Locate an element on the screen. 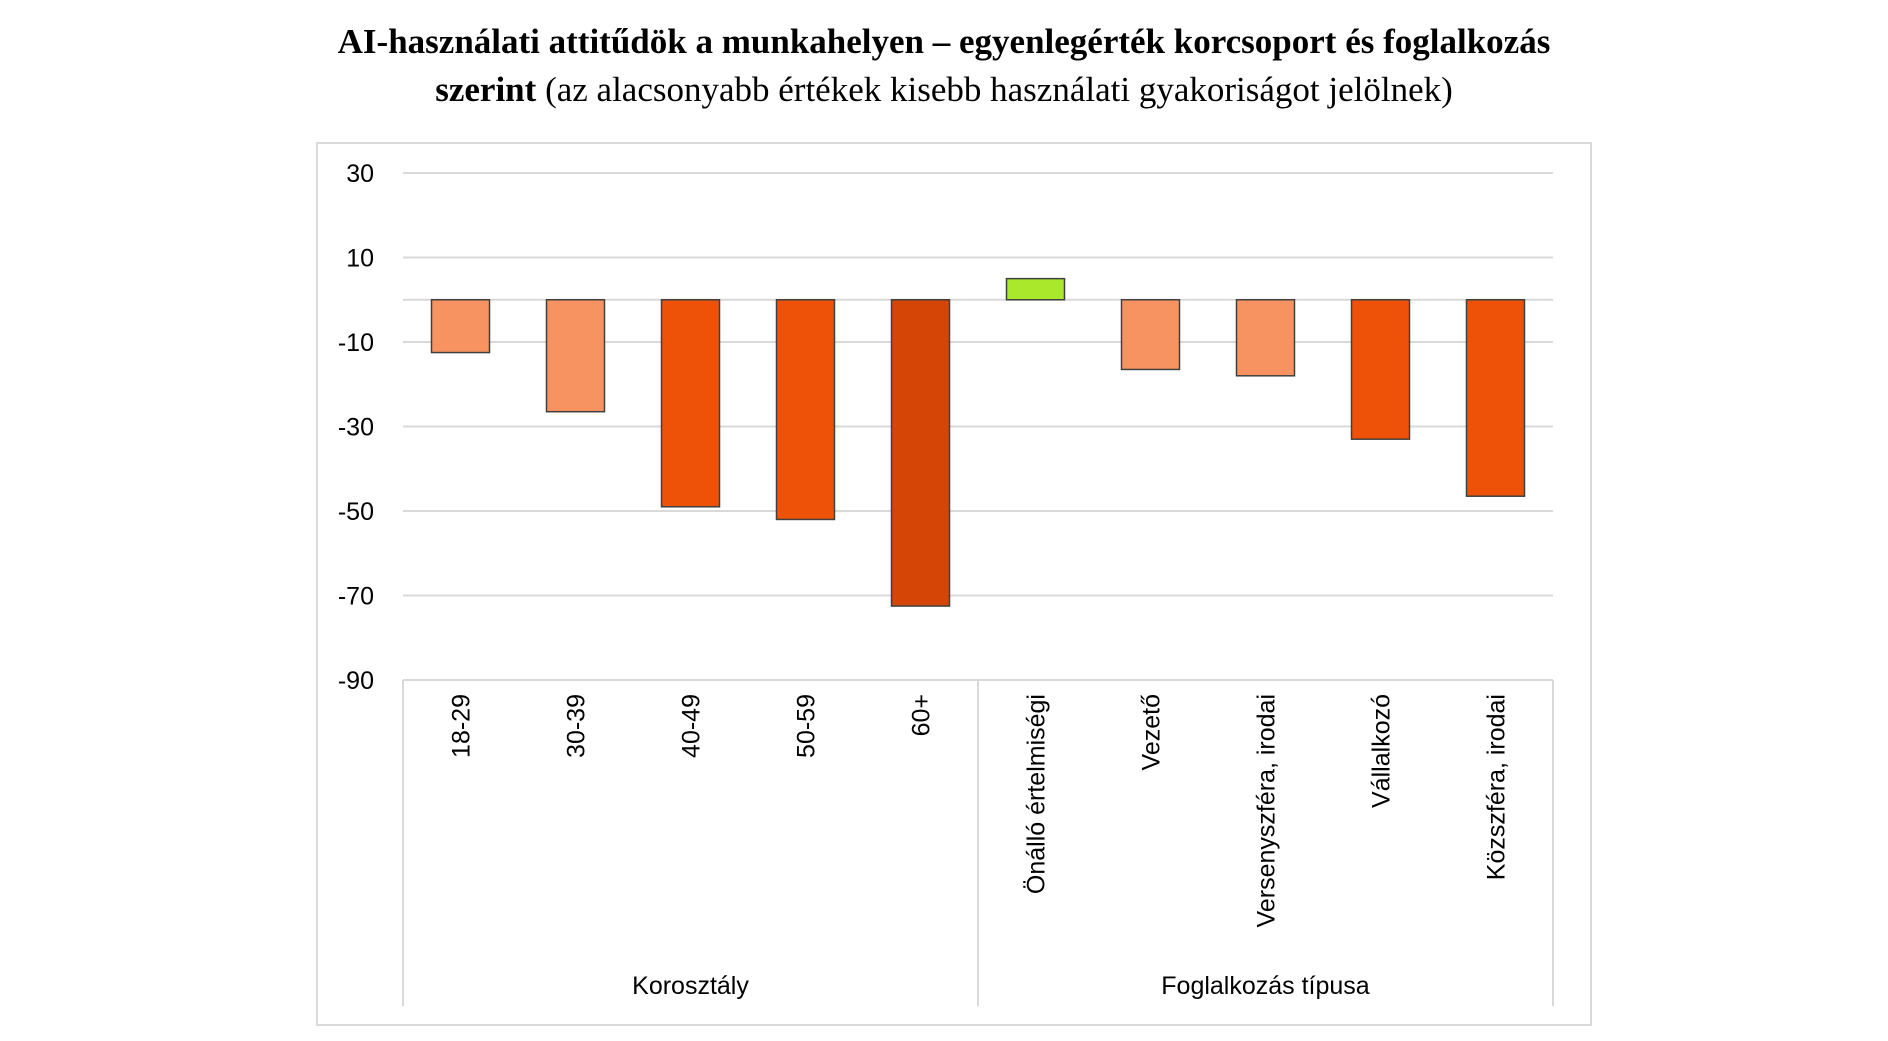 Image resolution: width=1888 pixels, height=1041 pixels. y-tick-label: -10 is located at coordinates (356, 343).